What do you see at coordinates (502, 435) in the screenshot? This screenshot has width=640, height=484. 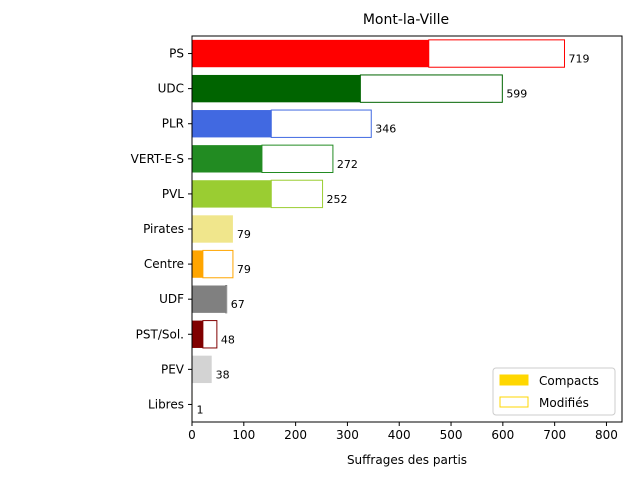 I see `x-tick-label-600: 600` at bounding box center [502, 435].